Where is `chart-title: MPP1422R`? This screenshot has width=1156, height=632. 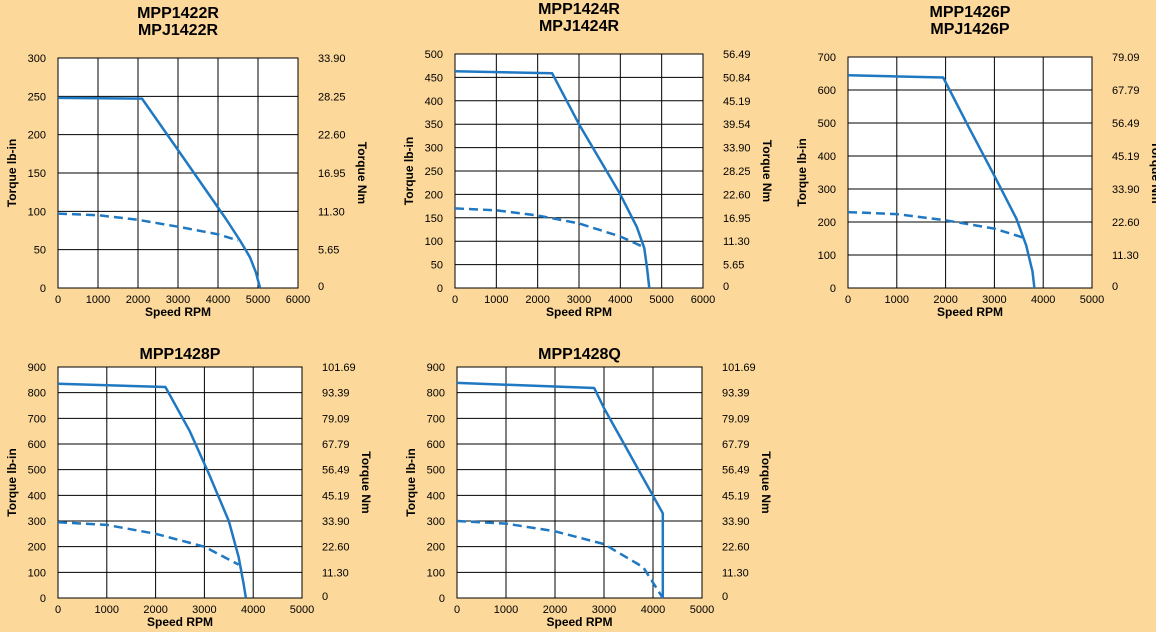
chart-title: MPP1422R is located at coordinates (178, 13).